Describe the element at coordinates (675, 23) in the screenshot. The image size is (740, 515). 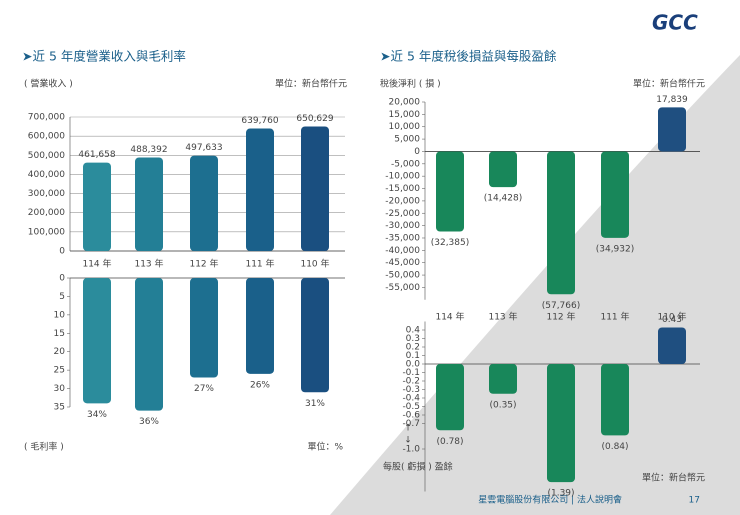
I see `logo: GCC` at that location.